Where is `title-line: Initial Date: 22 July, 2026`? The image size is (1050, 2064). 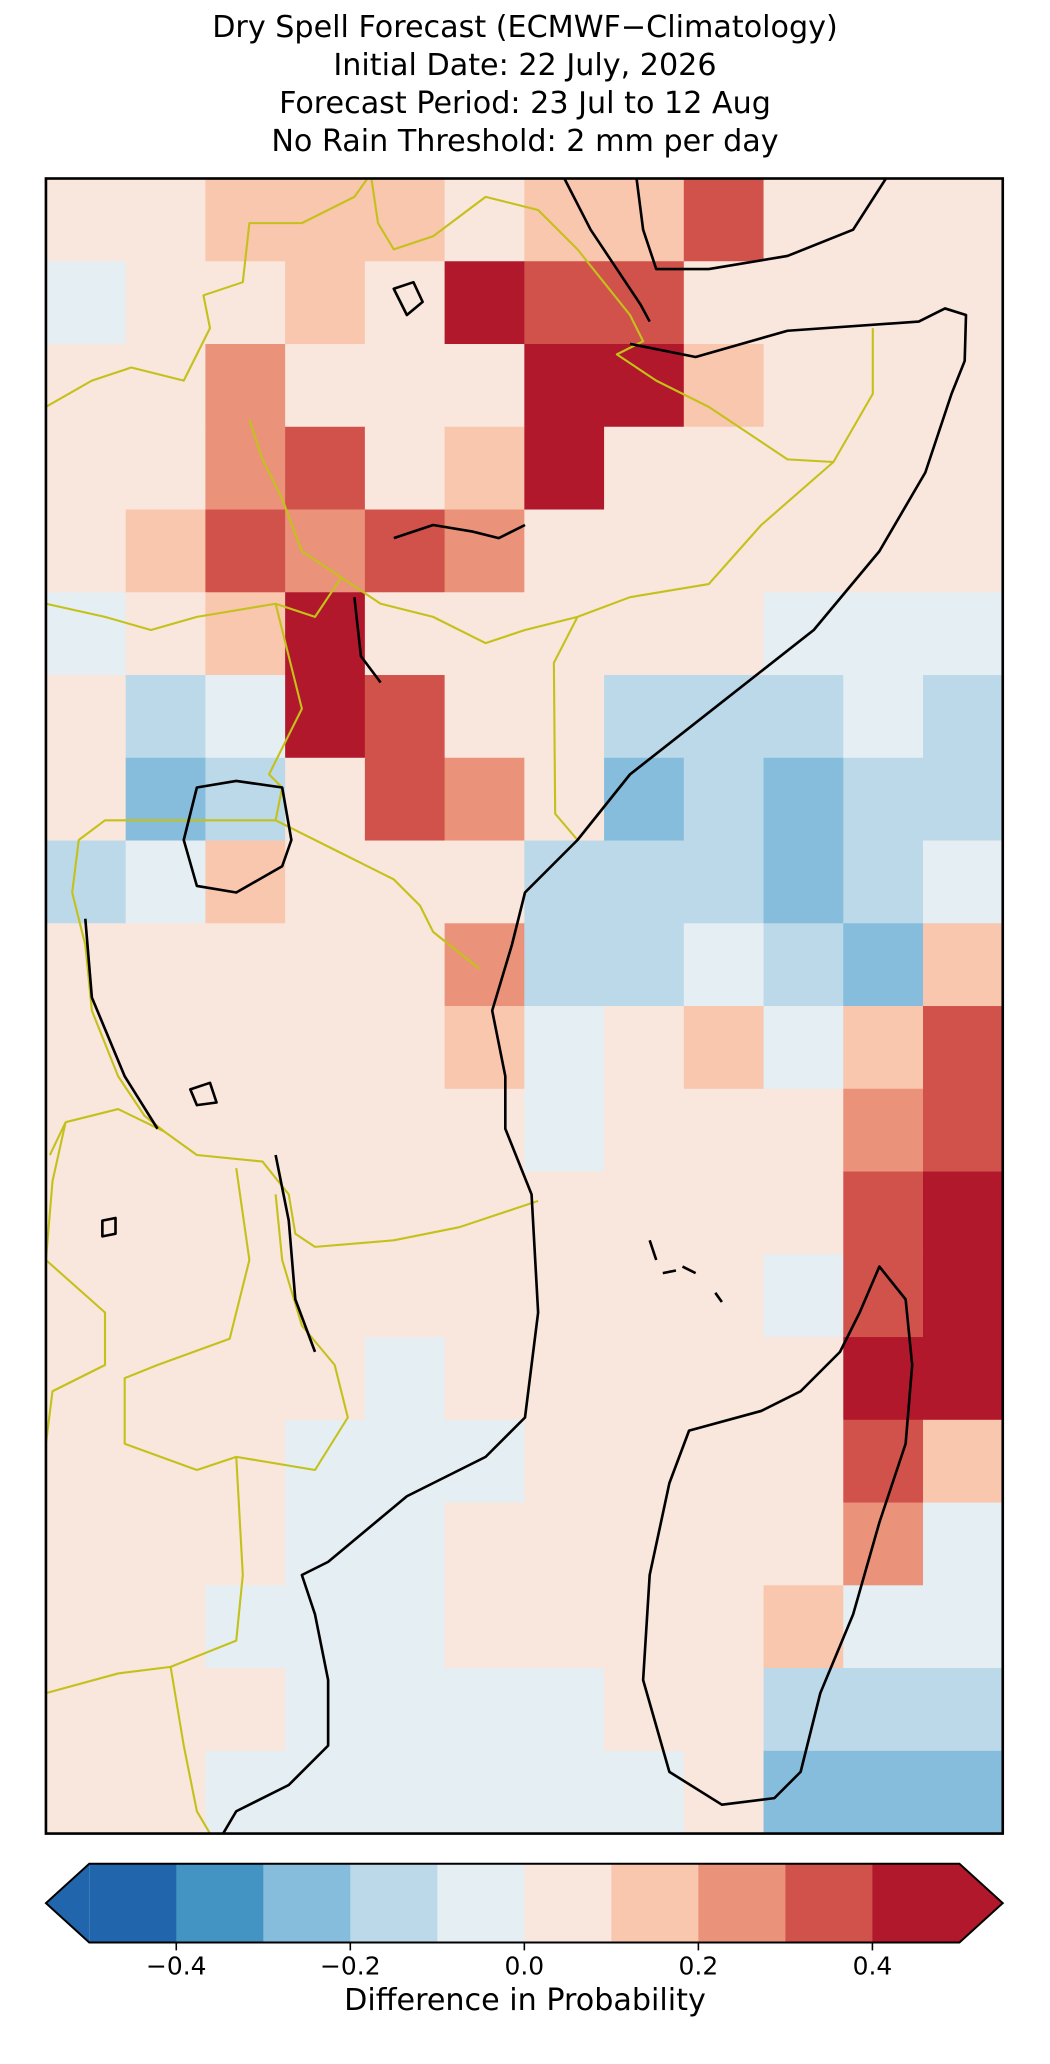 title-line: Initial Date: 22 July, 2026 is located at coordinates (524, 65).